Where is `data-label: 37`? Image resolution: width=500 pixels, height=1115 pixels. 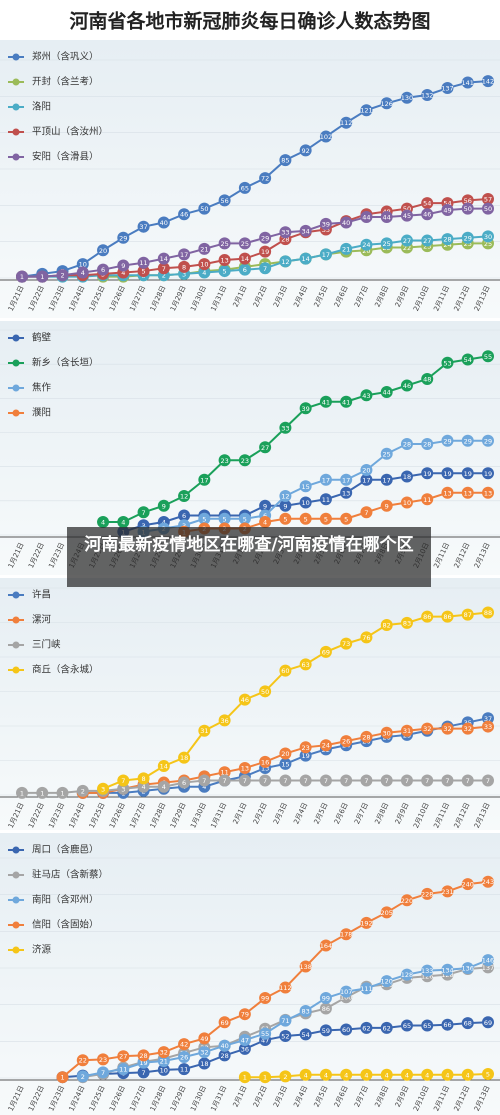
data-label: 37 is located at coordinates (143, 227).